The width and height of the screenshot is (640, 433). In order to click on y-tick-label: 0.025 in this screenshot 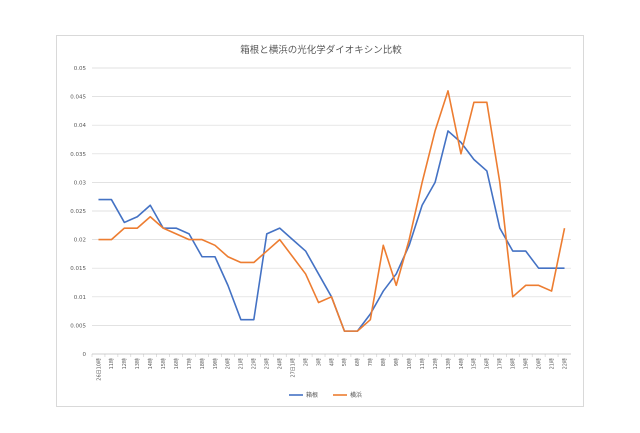, I will do `click(78, 212)`.